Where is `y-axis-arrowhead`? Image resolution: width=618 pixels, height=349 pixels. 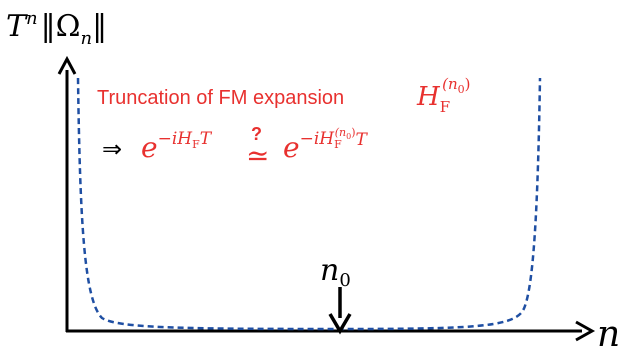
y-axis-arrowhead is located at coordinates (67, 65).